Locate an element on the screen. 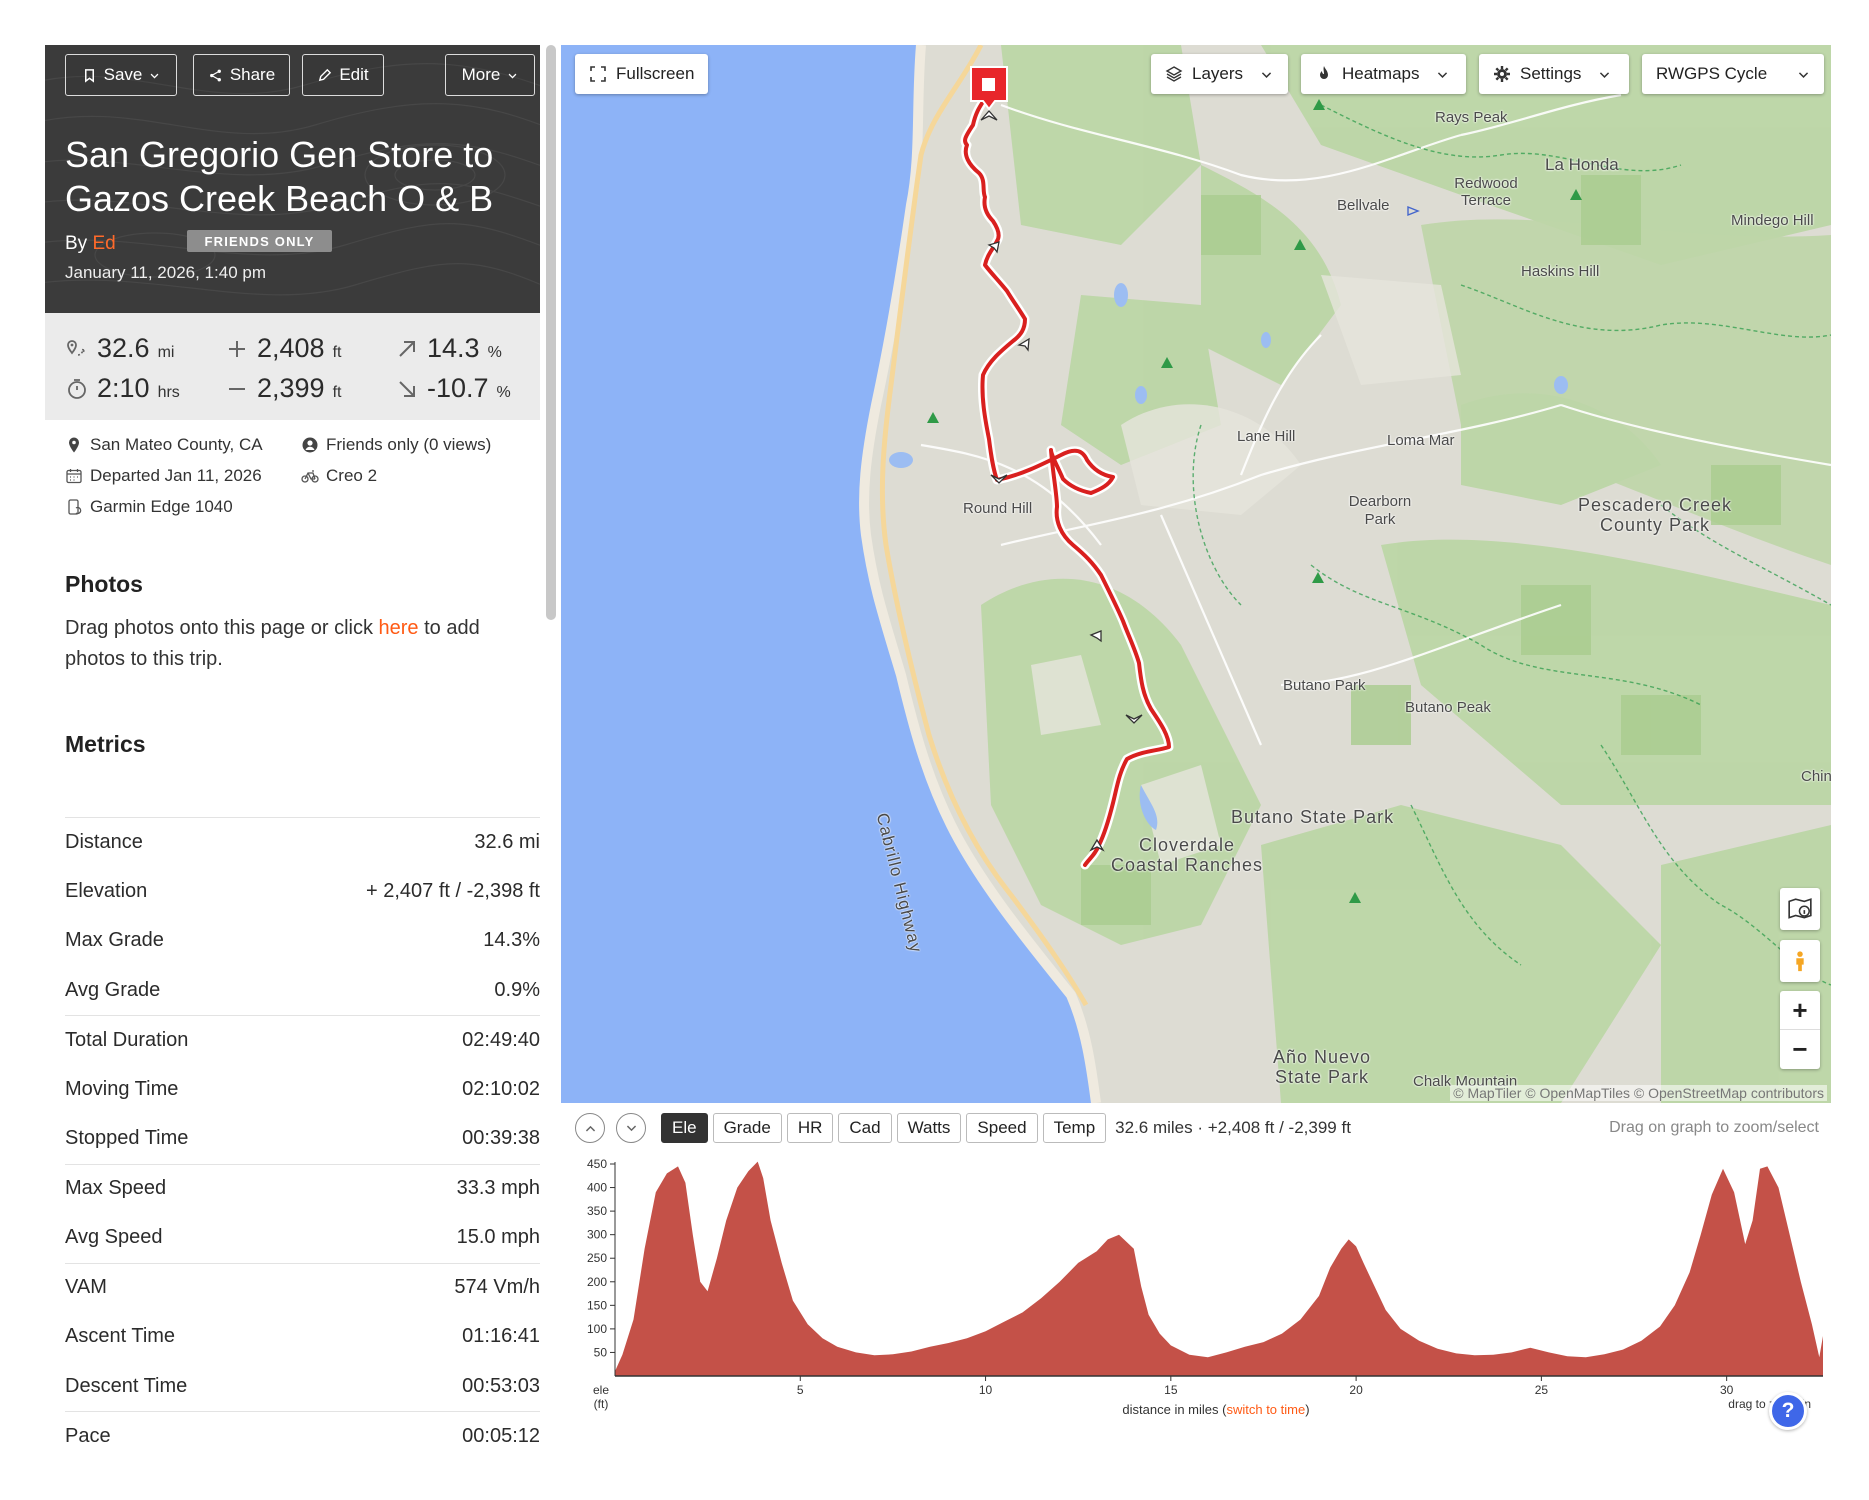 Image resolution: width=1869 pixels, height=1500 pixels. metric-value: 00:39:38 is located at coordinates (501, 1138).